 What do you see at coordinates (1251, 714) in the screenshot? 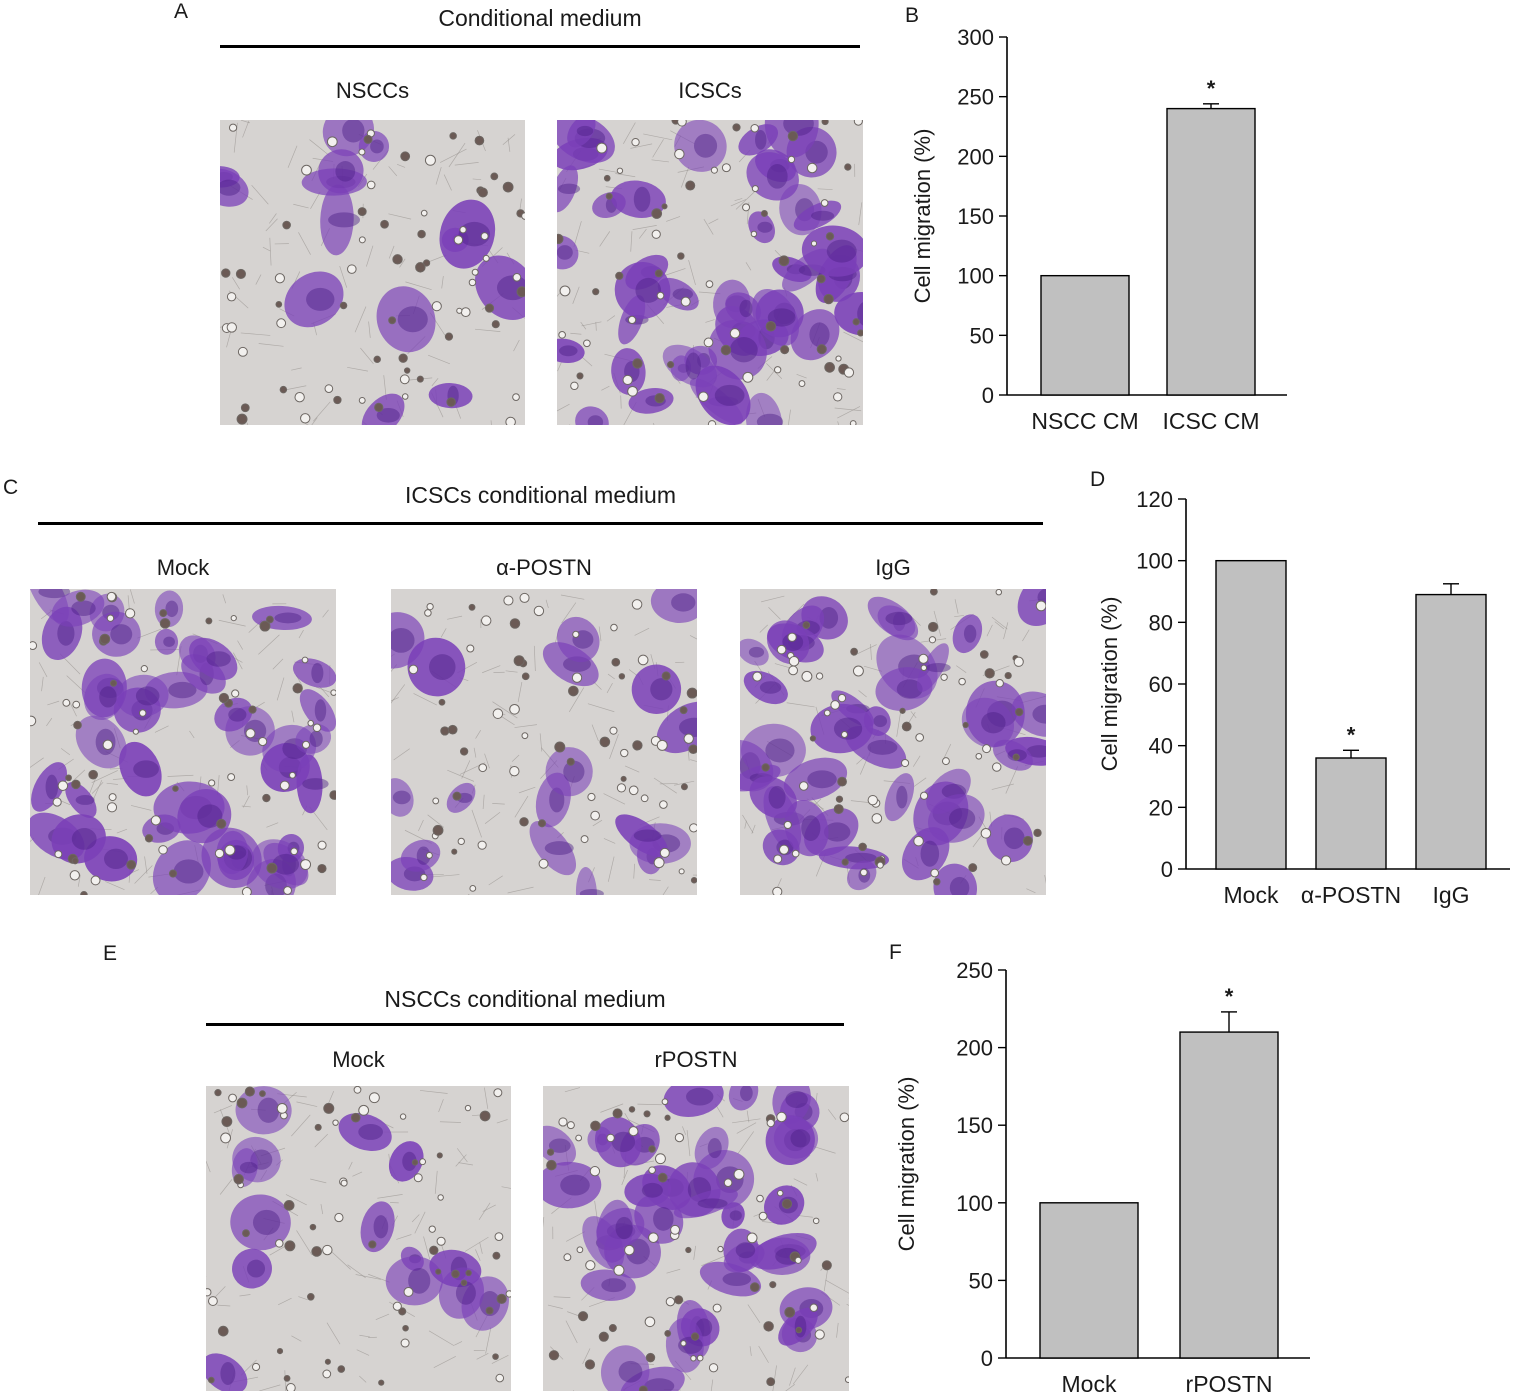
I see `panel-d-bar` at bounding box center [1251, 714].